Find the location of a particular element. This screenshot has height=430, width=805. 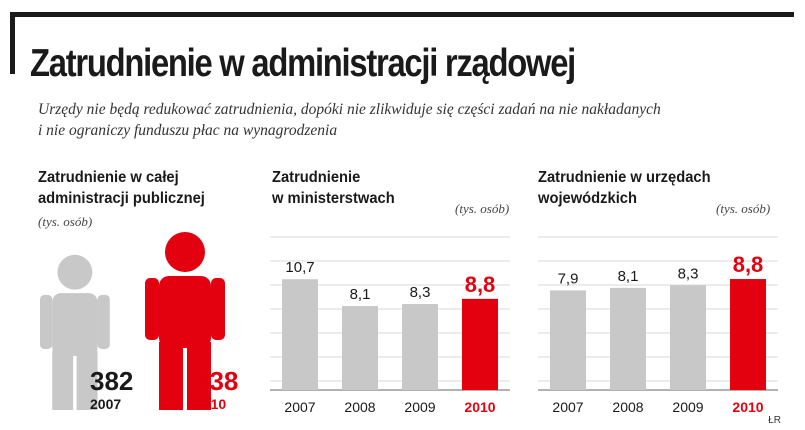

ministries-bar-chart: 10,7 2007 8,1 2008 8,3 2009 8,8 2010 is located at coordinates (390, 325).